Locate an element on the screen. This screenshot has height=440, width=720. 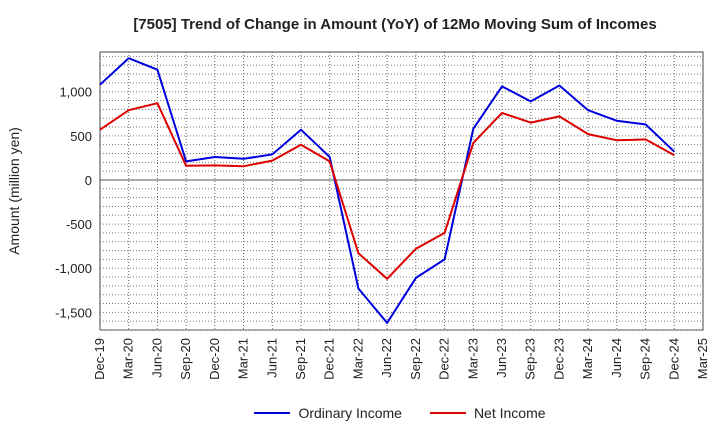
x-tick-label: Dec-20 is located at coordinates (214, 359).